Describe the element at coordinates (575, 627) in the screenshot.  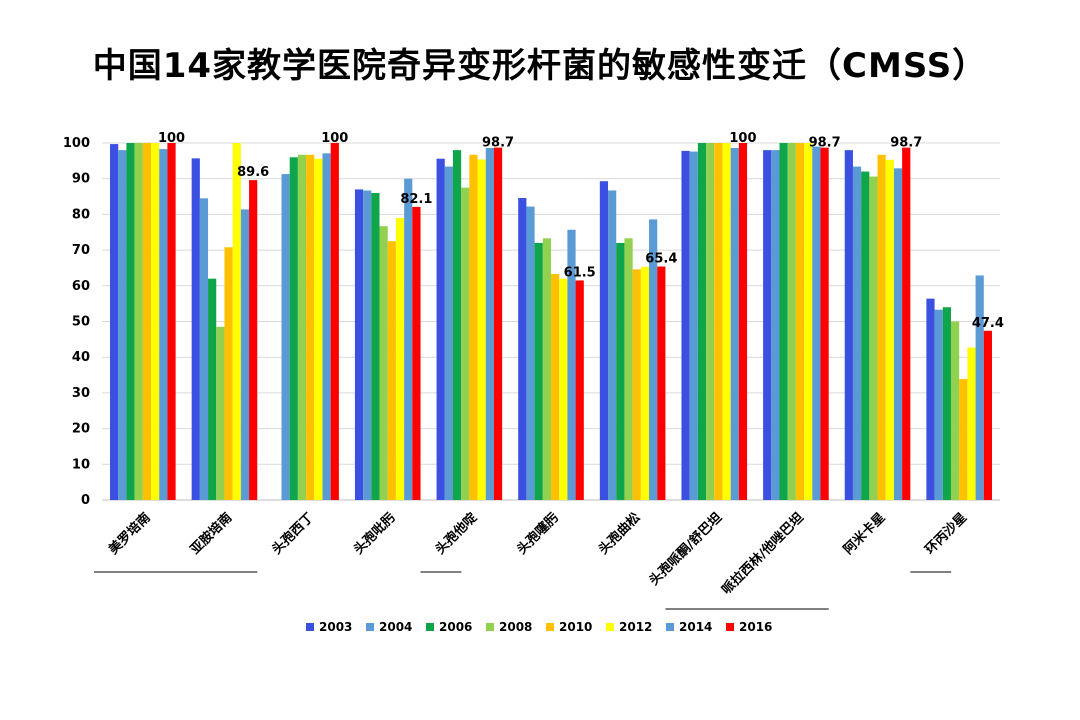
I see `legend-label: 2010` at that location.